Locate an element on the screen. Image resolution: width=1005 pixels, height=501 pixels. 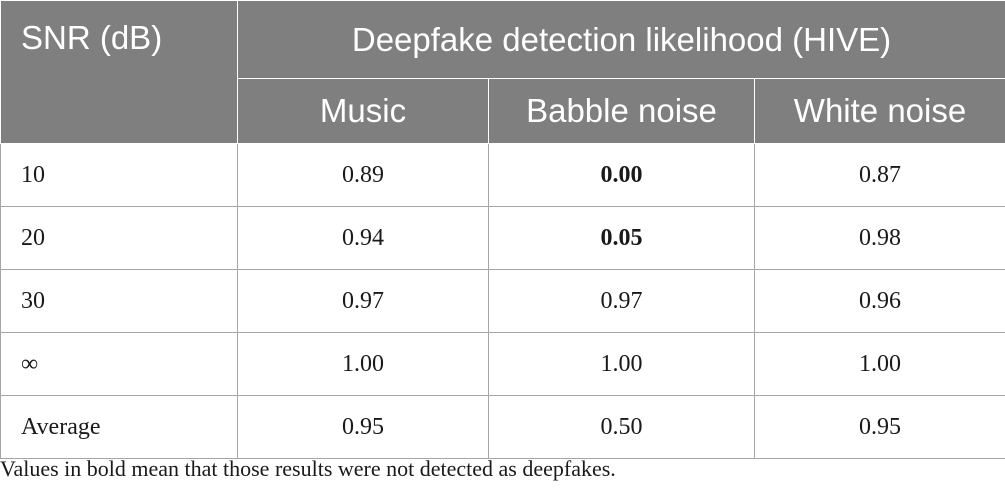
table-row: 20 0.94 0.05 0.98 is located at coordinates (502, 238).